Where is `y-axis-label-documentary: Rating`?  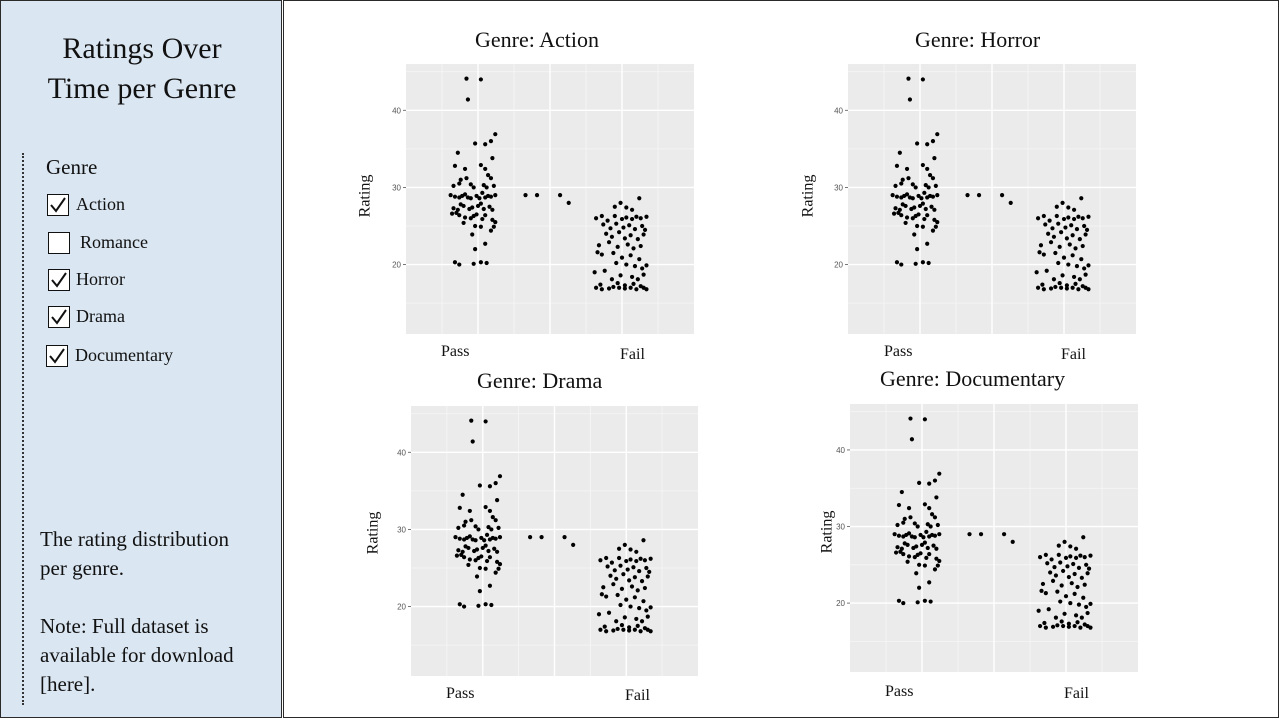
y-axis-label-documentary: Rating is located at coordinates (827, 532).